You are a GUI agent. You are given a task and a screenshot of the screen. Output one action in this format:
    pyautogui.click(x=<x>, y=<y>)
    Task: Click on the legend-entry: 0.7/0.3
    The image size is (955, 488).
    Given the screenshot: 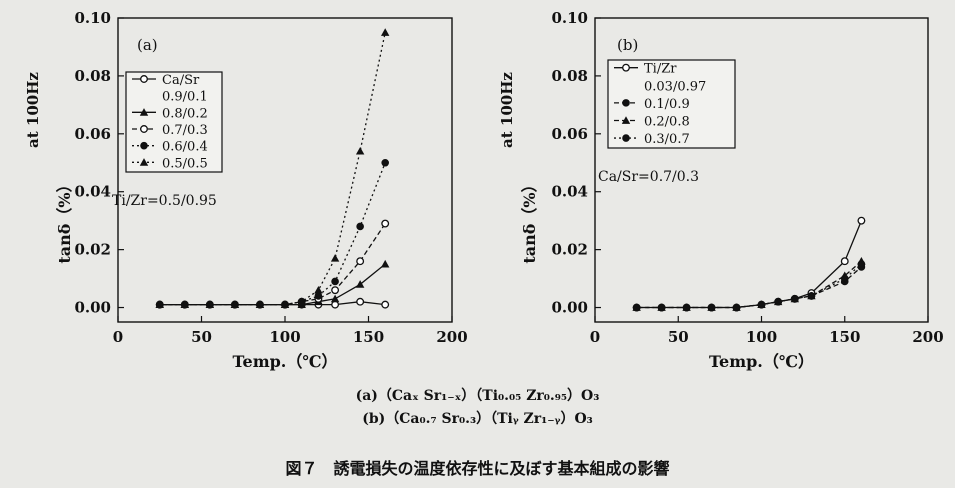 What is the action you would take?
    pyautogui.click(x=185, y=130)
    